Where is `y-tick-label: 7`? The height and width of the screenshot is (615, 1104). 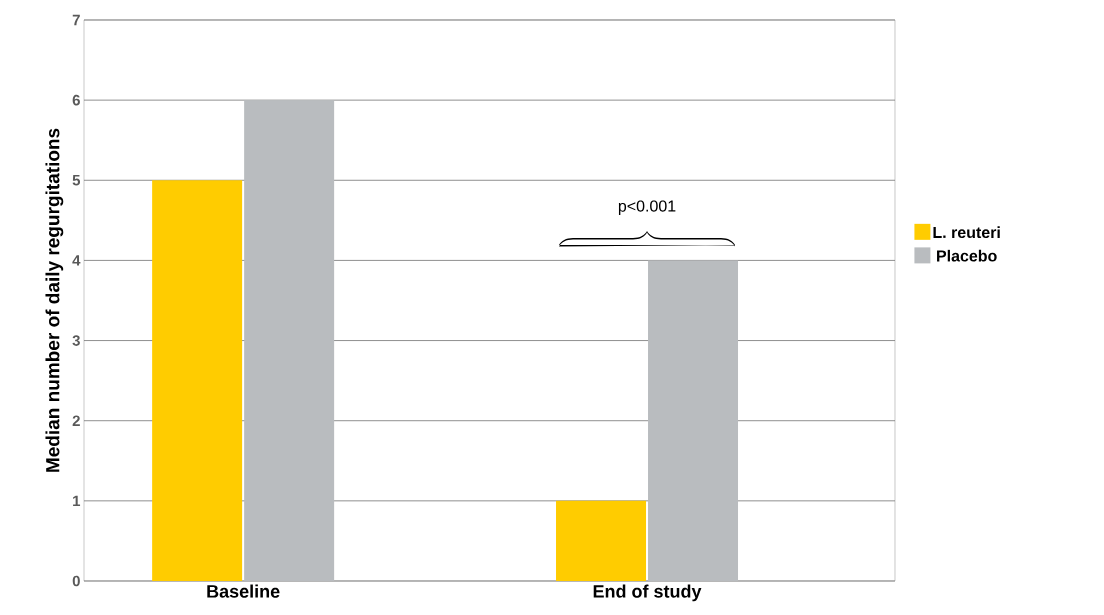
y-tick-label: 7 is located at coordinates (76, 20).